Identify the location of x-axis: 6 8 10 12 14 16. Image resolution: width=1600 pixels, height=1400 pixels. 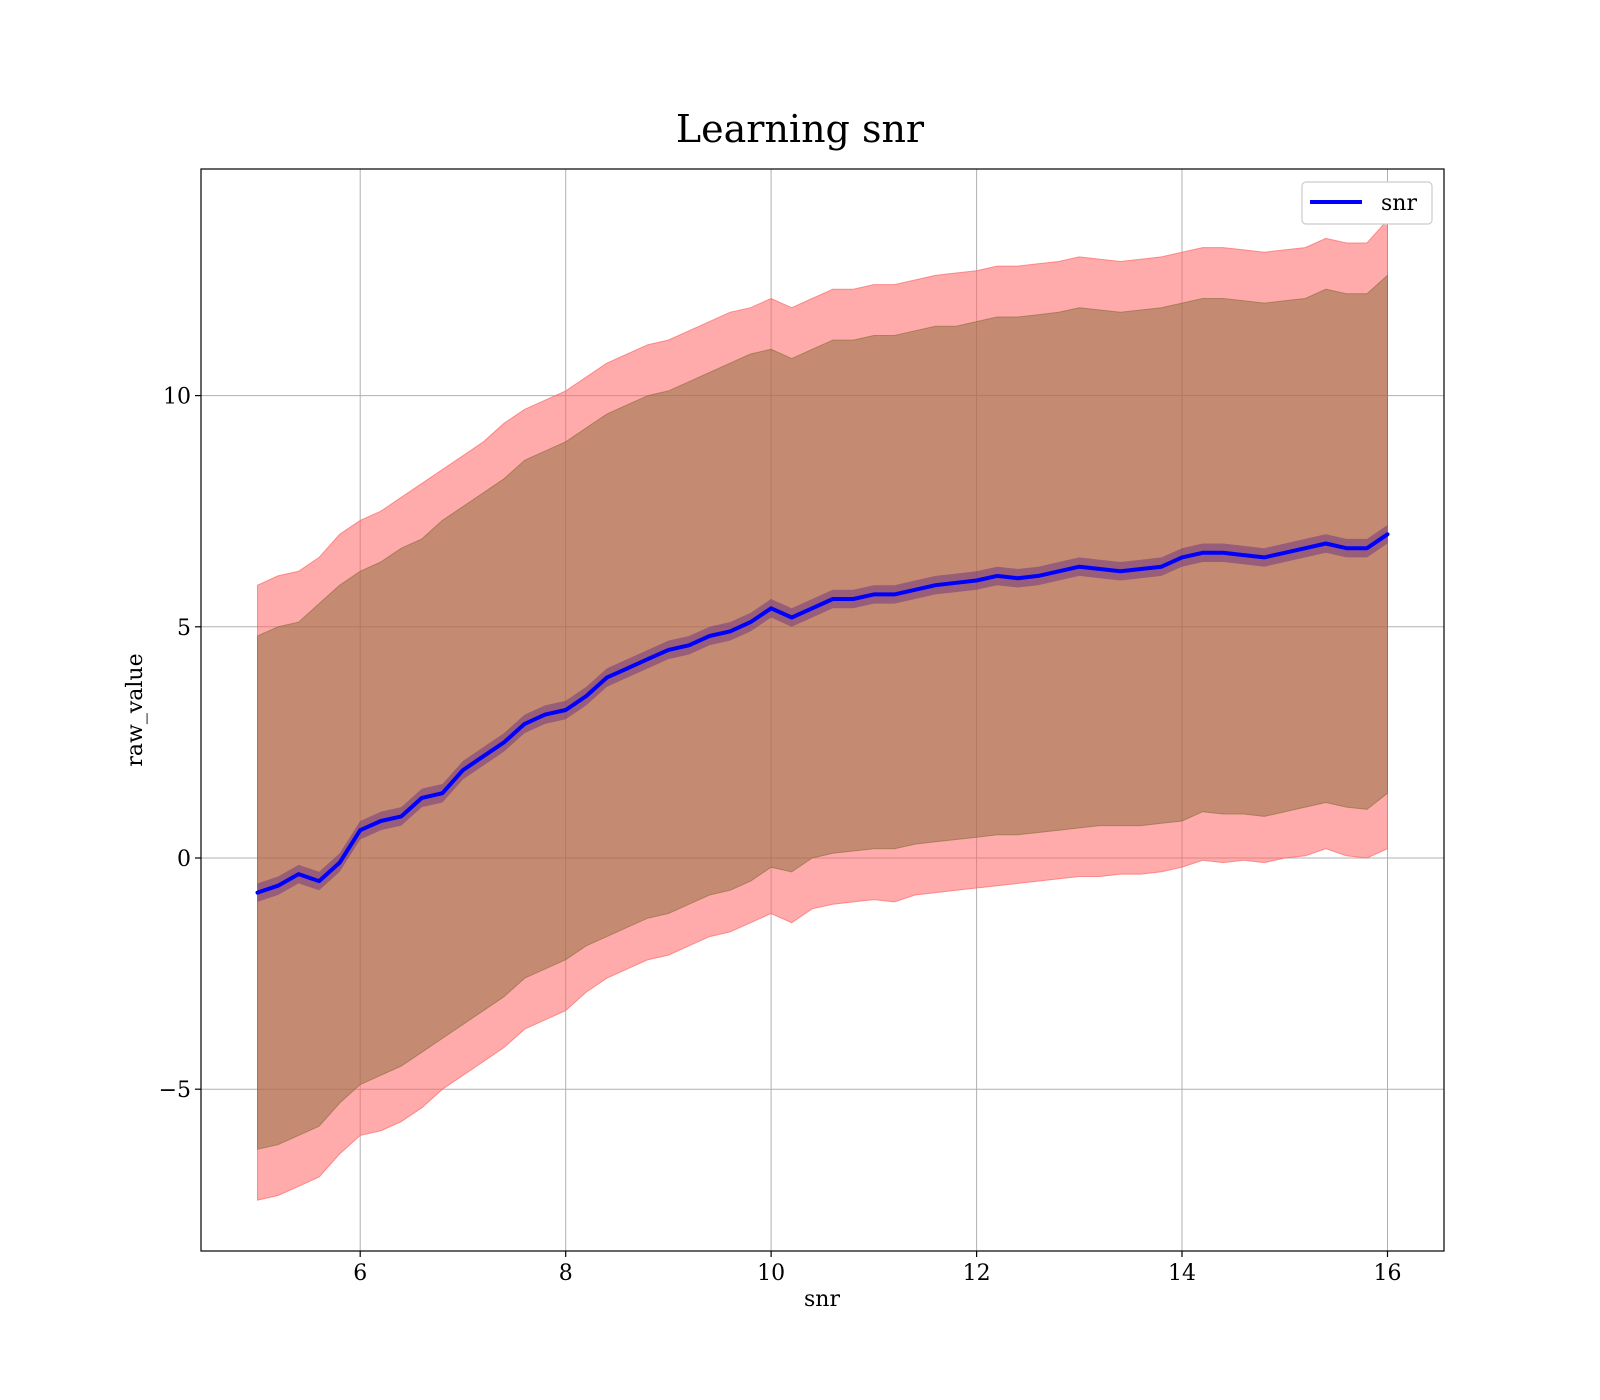
(877, 1268).